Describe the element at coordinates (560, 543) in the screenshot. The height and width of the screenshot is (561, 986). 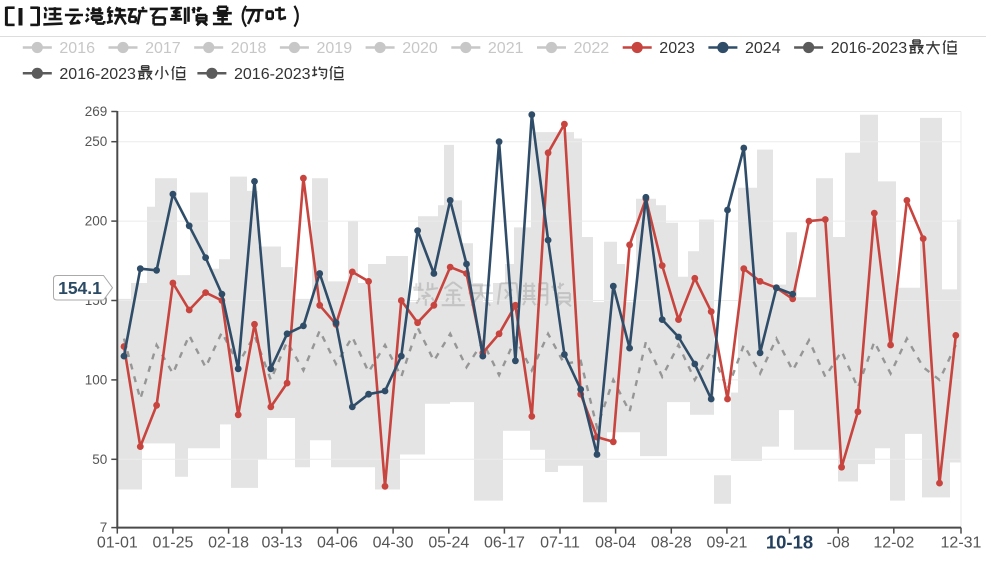
I see `svg-text: 07-11` at that location.